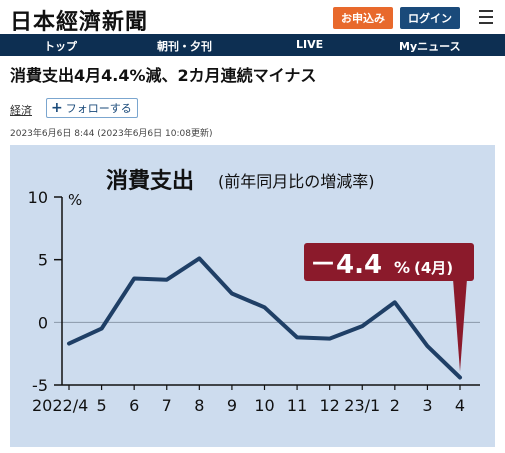 The height and width of the screenshot is (453, 505). Describe the element at coordinates (38, 197) in the screenshot. I see `y-tick-label: 10` at that location.